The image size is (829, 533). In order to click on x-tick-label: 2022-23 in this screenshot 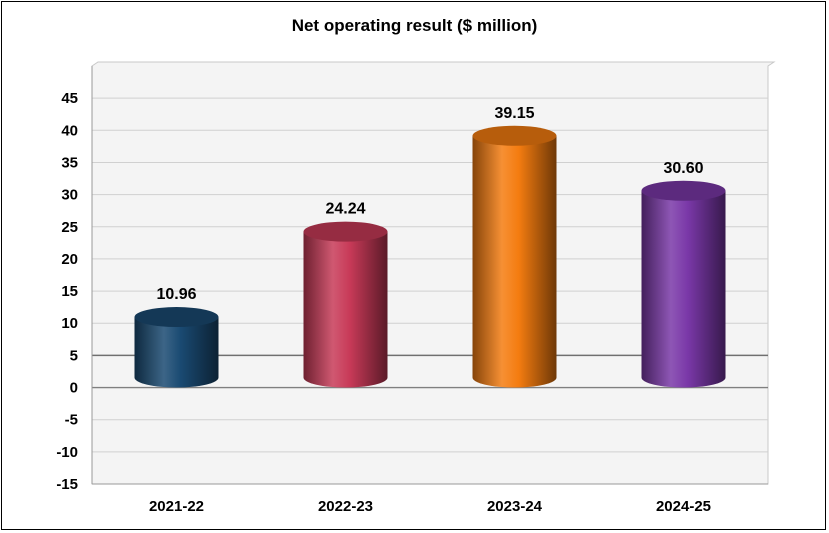, I will do `click(345, 506)`.